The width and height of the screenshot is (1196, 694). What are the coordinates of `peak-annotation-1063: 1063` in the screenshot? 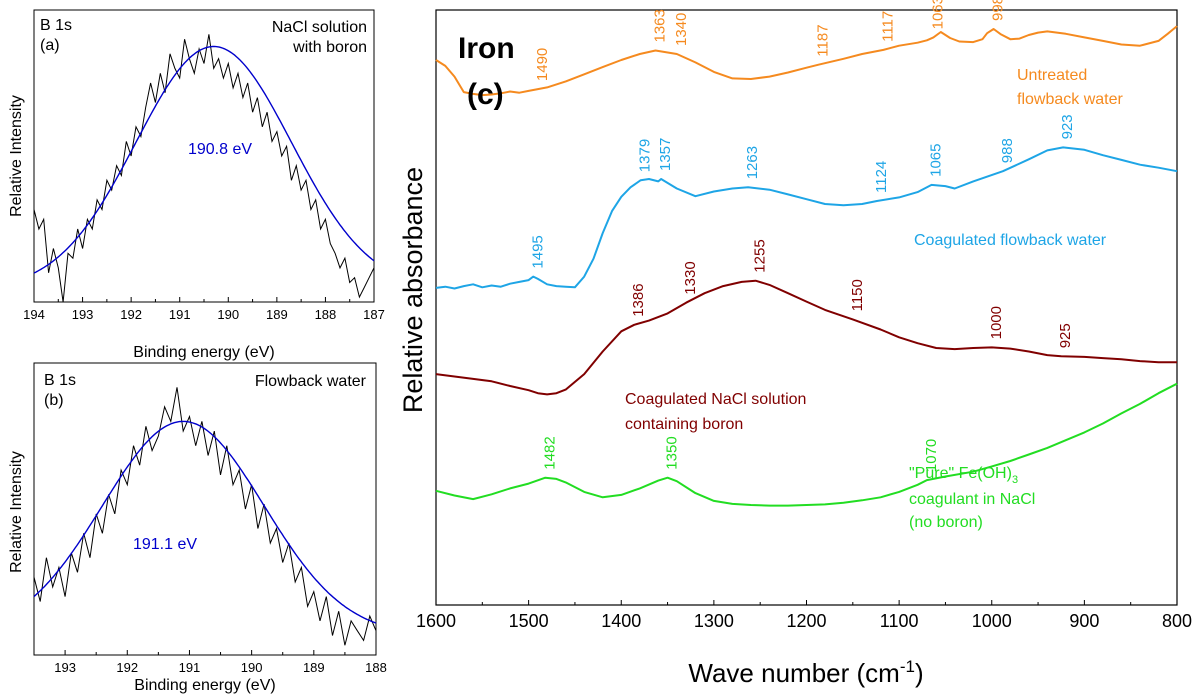 It's located at (937, 14).